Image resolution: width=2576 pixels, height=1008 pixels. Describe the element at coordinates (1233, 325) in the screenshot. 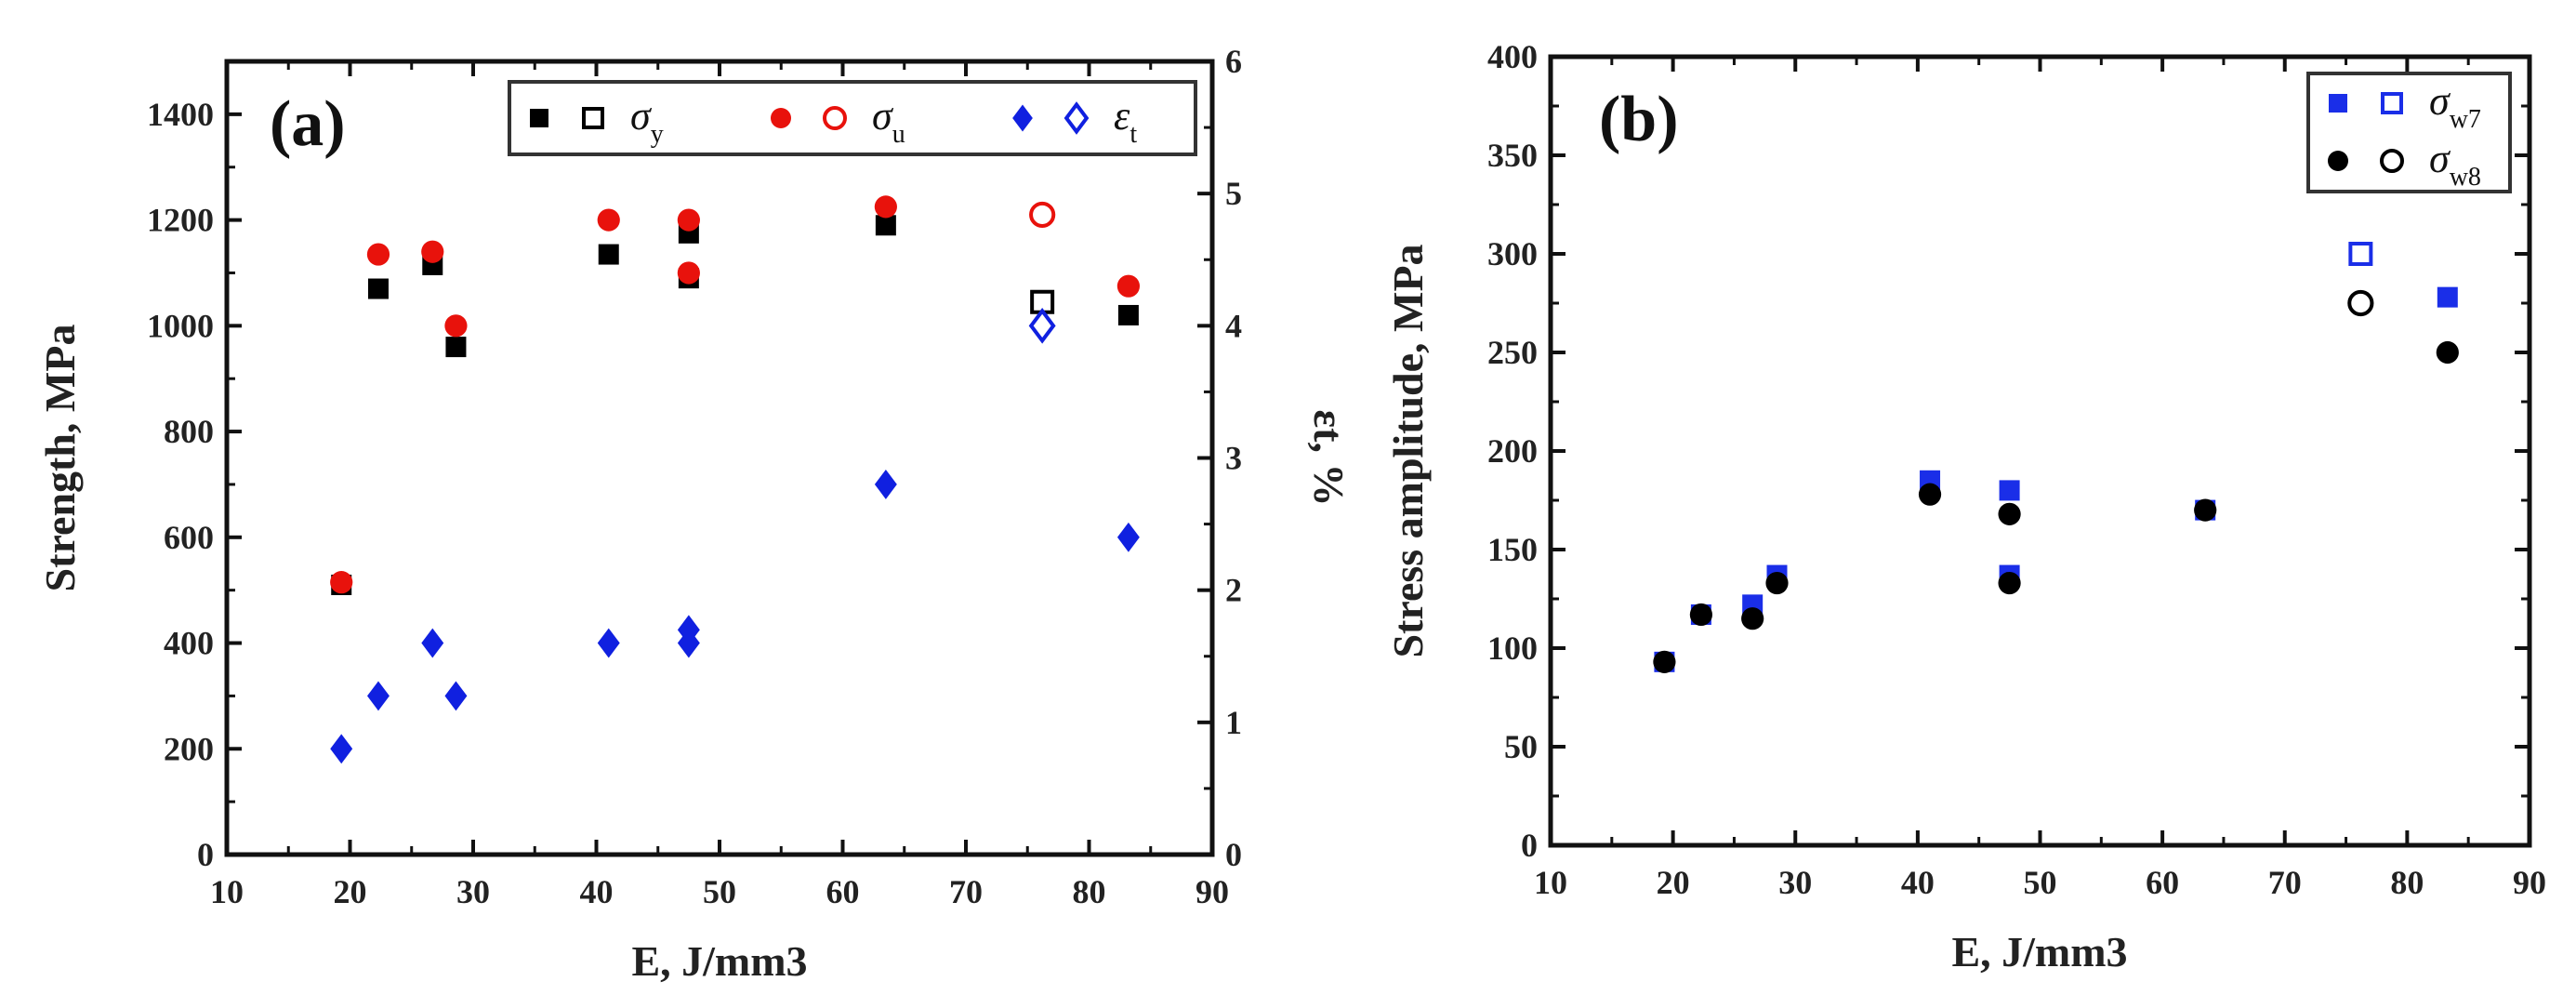

I see `y2-tick-label: 4` at that location.